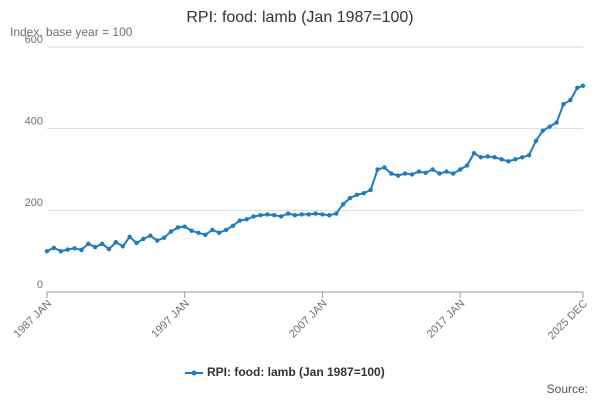  Describe the element at coordinates (194, 373) in the screenshot. I see `legend-marker` at that location.